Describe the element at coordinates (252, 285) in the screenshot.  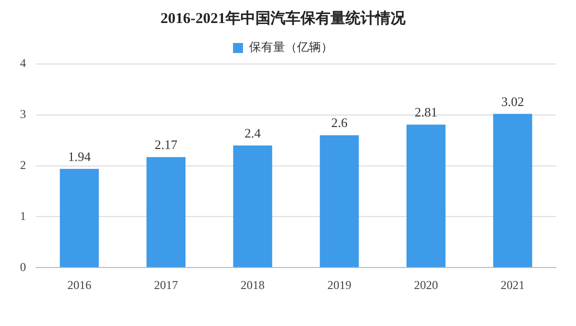
I see `x-tick-label: 2018` at that location.